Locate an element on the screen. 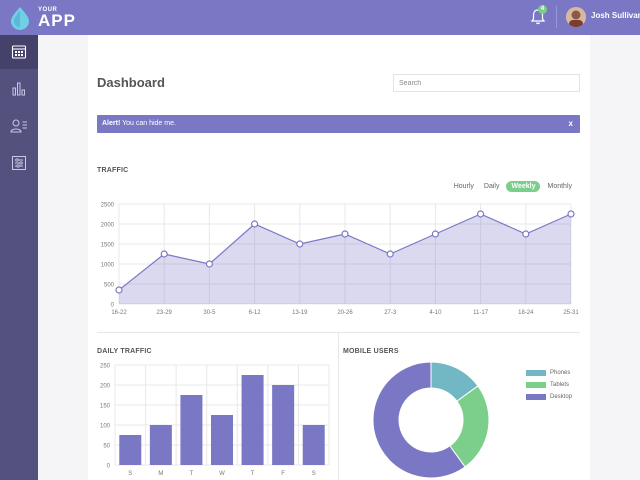 The image size is (640, 480). logo-drop-icon is located at coordinates (20, 18).